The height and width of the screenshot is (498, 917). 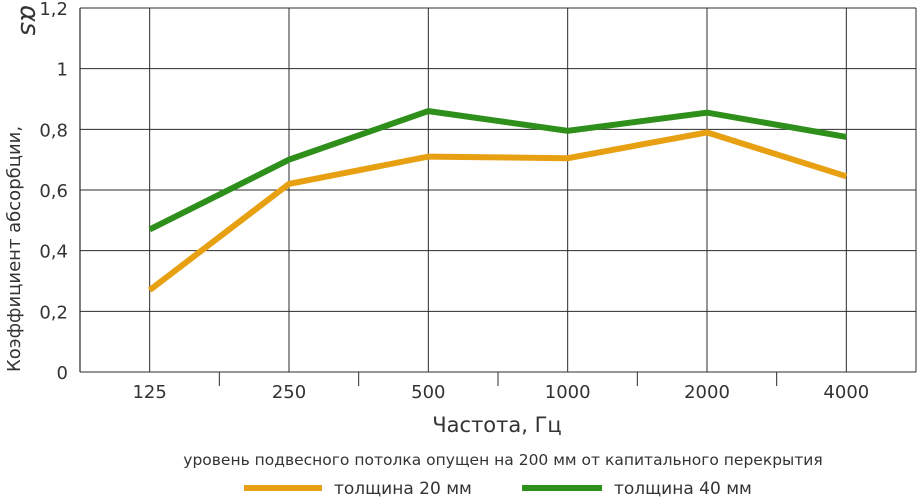 I want to click on x-axis-label: Частота, Гц, so click(x=496, y=425).